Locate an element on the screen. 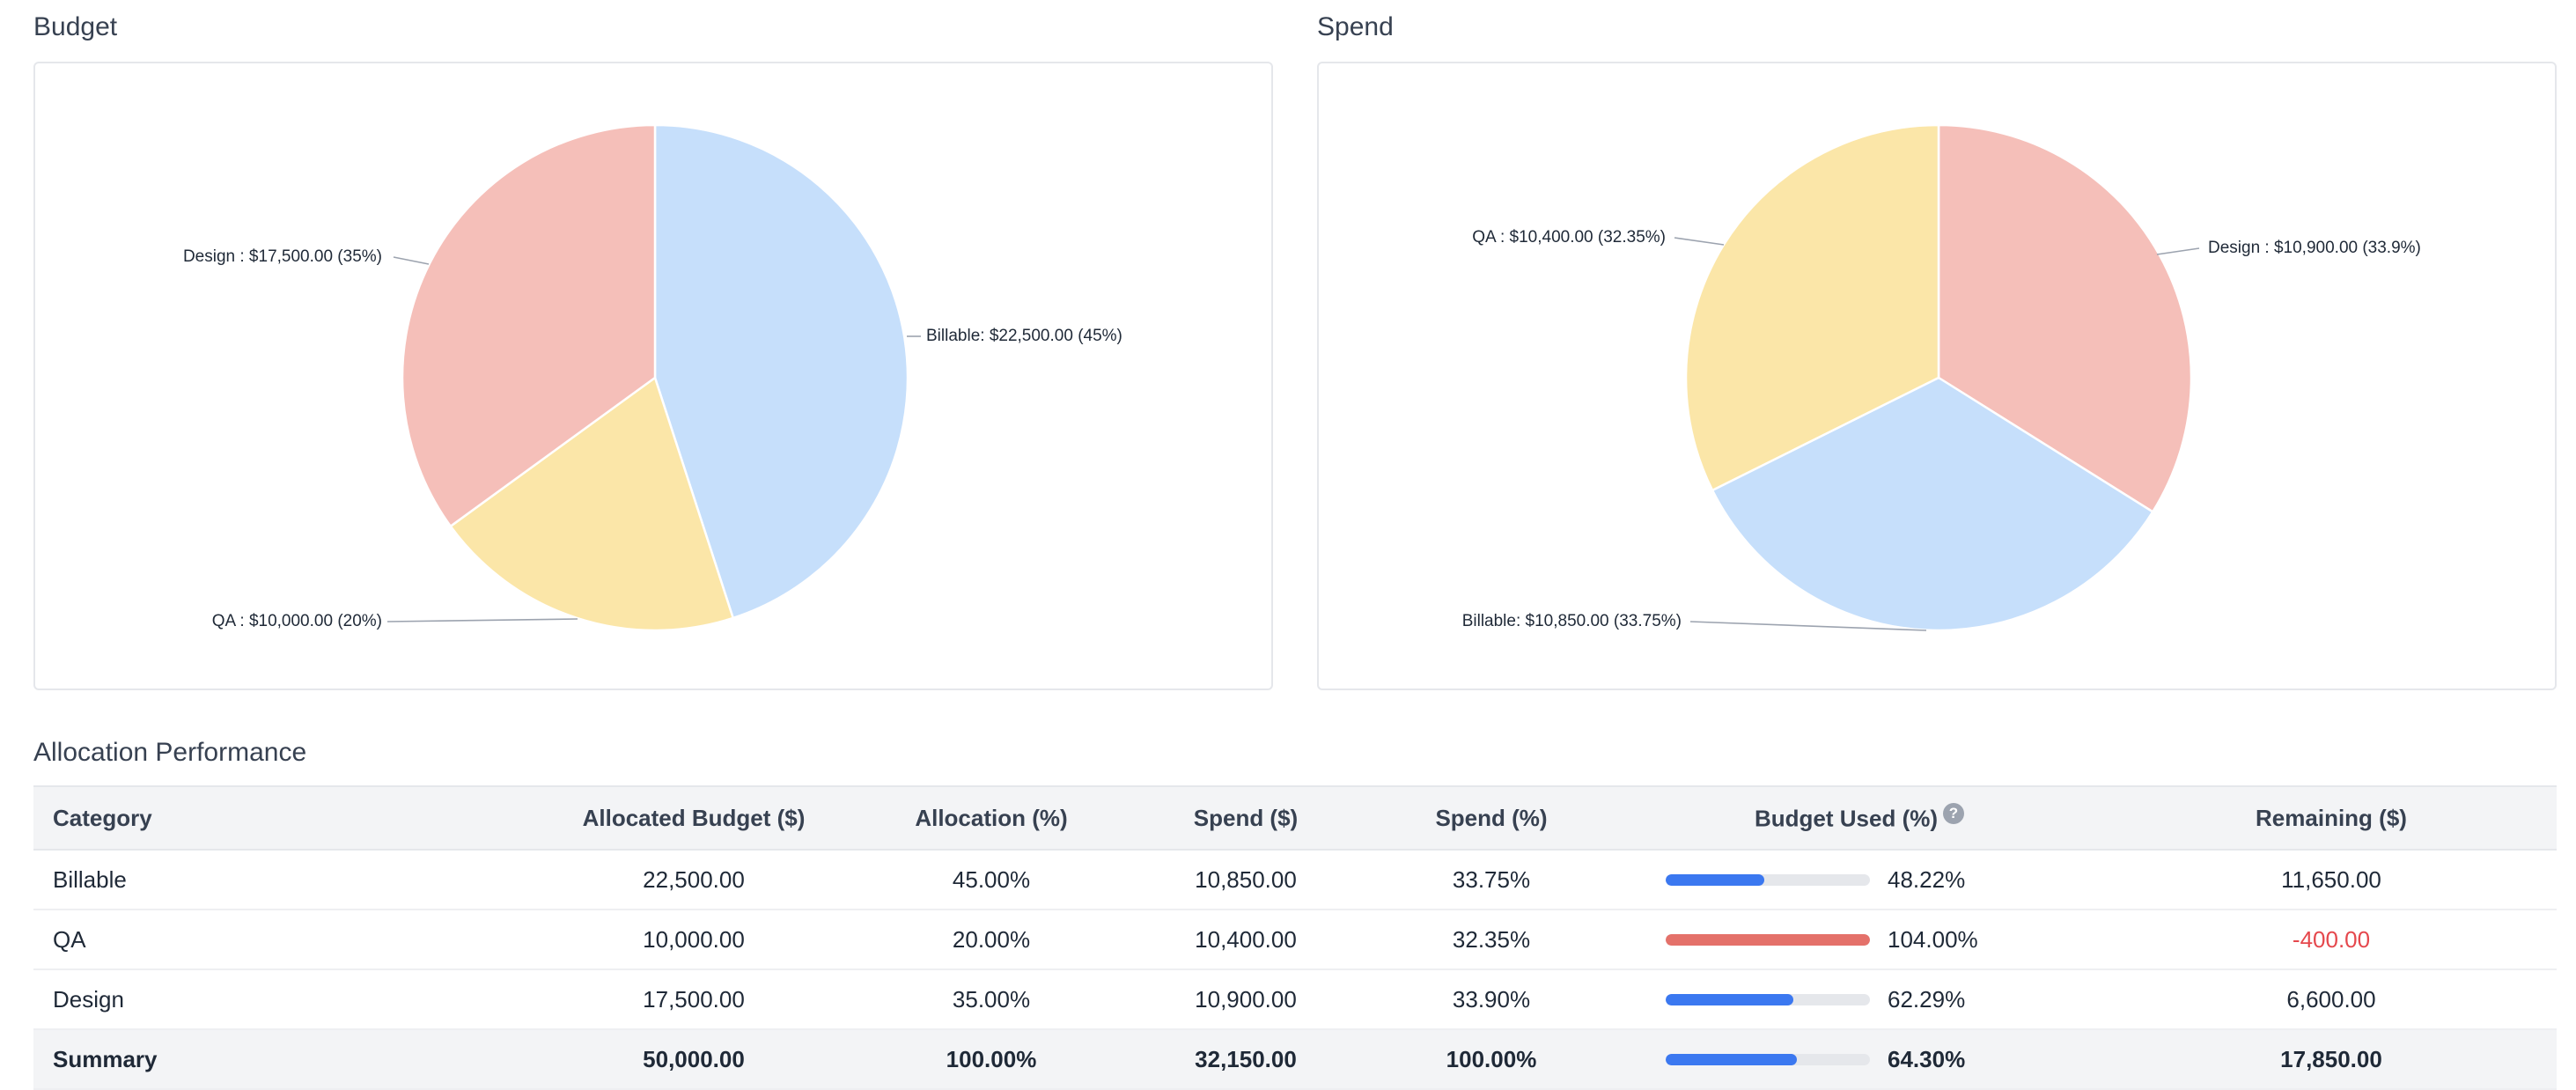 The width and height of the screenshot is (2576, 1090). category-cell: Summary is located at coordinates (279, 1059).